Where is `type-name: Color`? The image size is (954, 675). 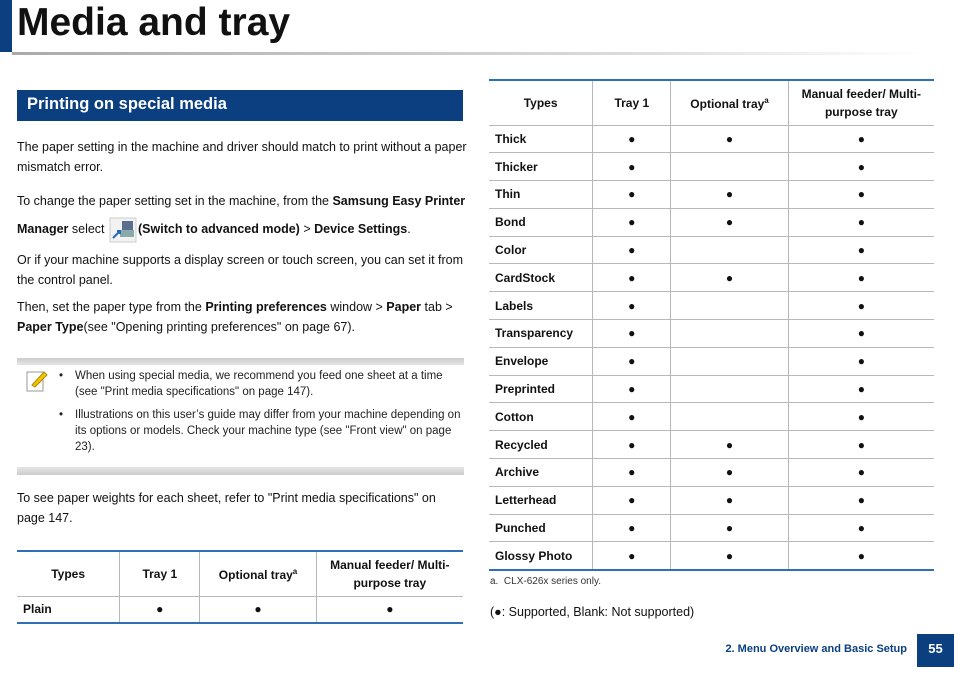 type-name: Color is located at coordinates (511, 250).